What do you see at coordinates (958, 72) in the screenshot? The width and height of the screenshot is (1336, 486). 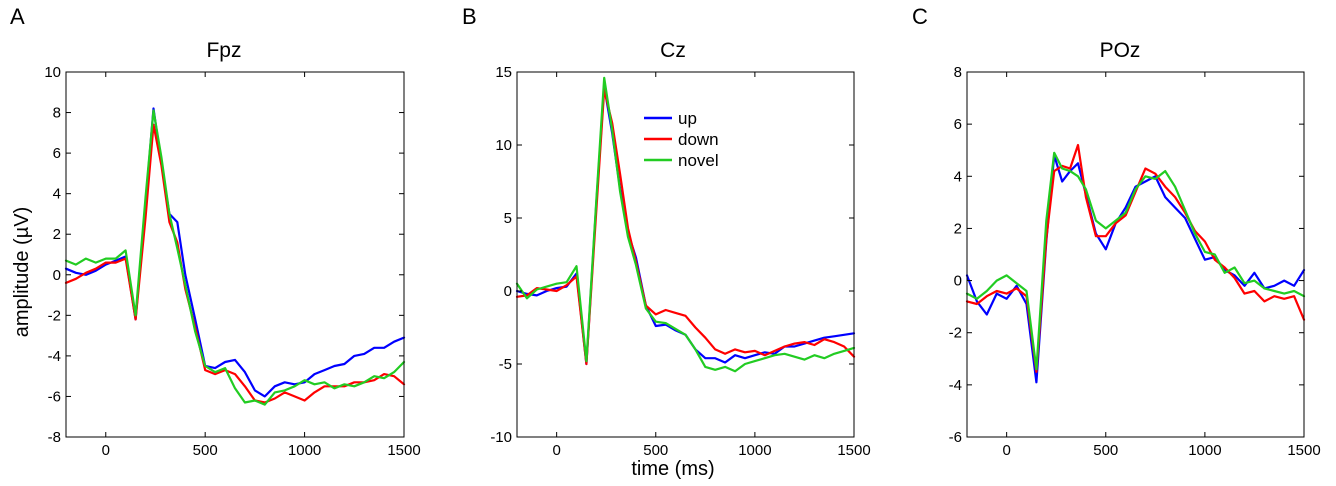 I see `panel-c-y-tick-label: 8` at bounding box center [958, 72].